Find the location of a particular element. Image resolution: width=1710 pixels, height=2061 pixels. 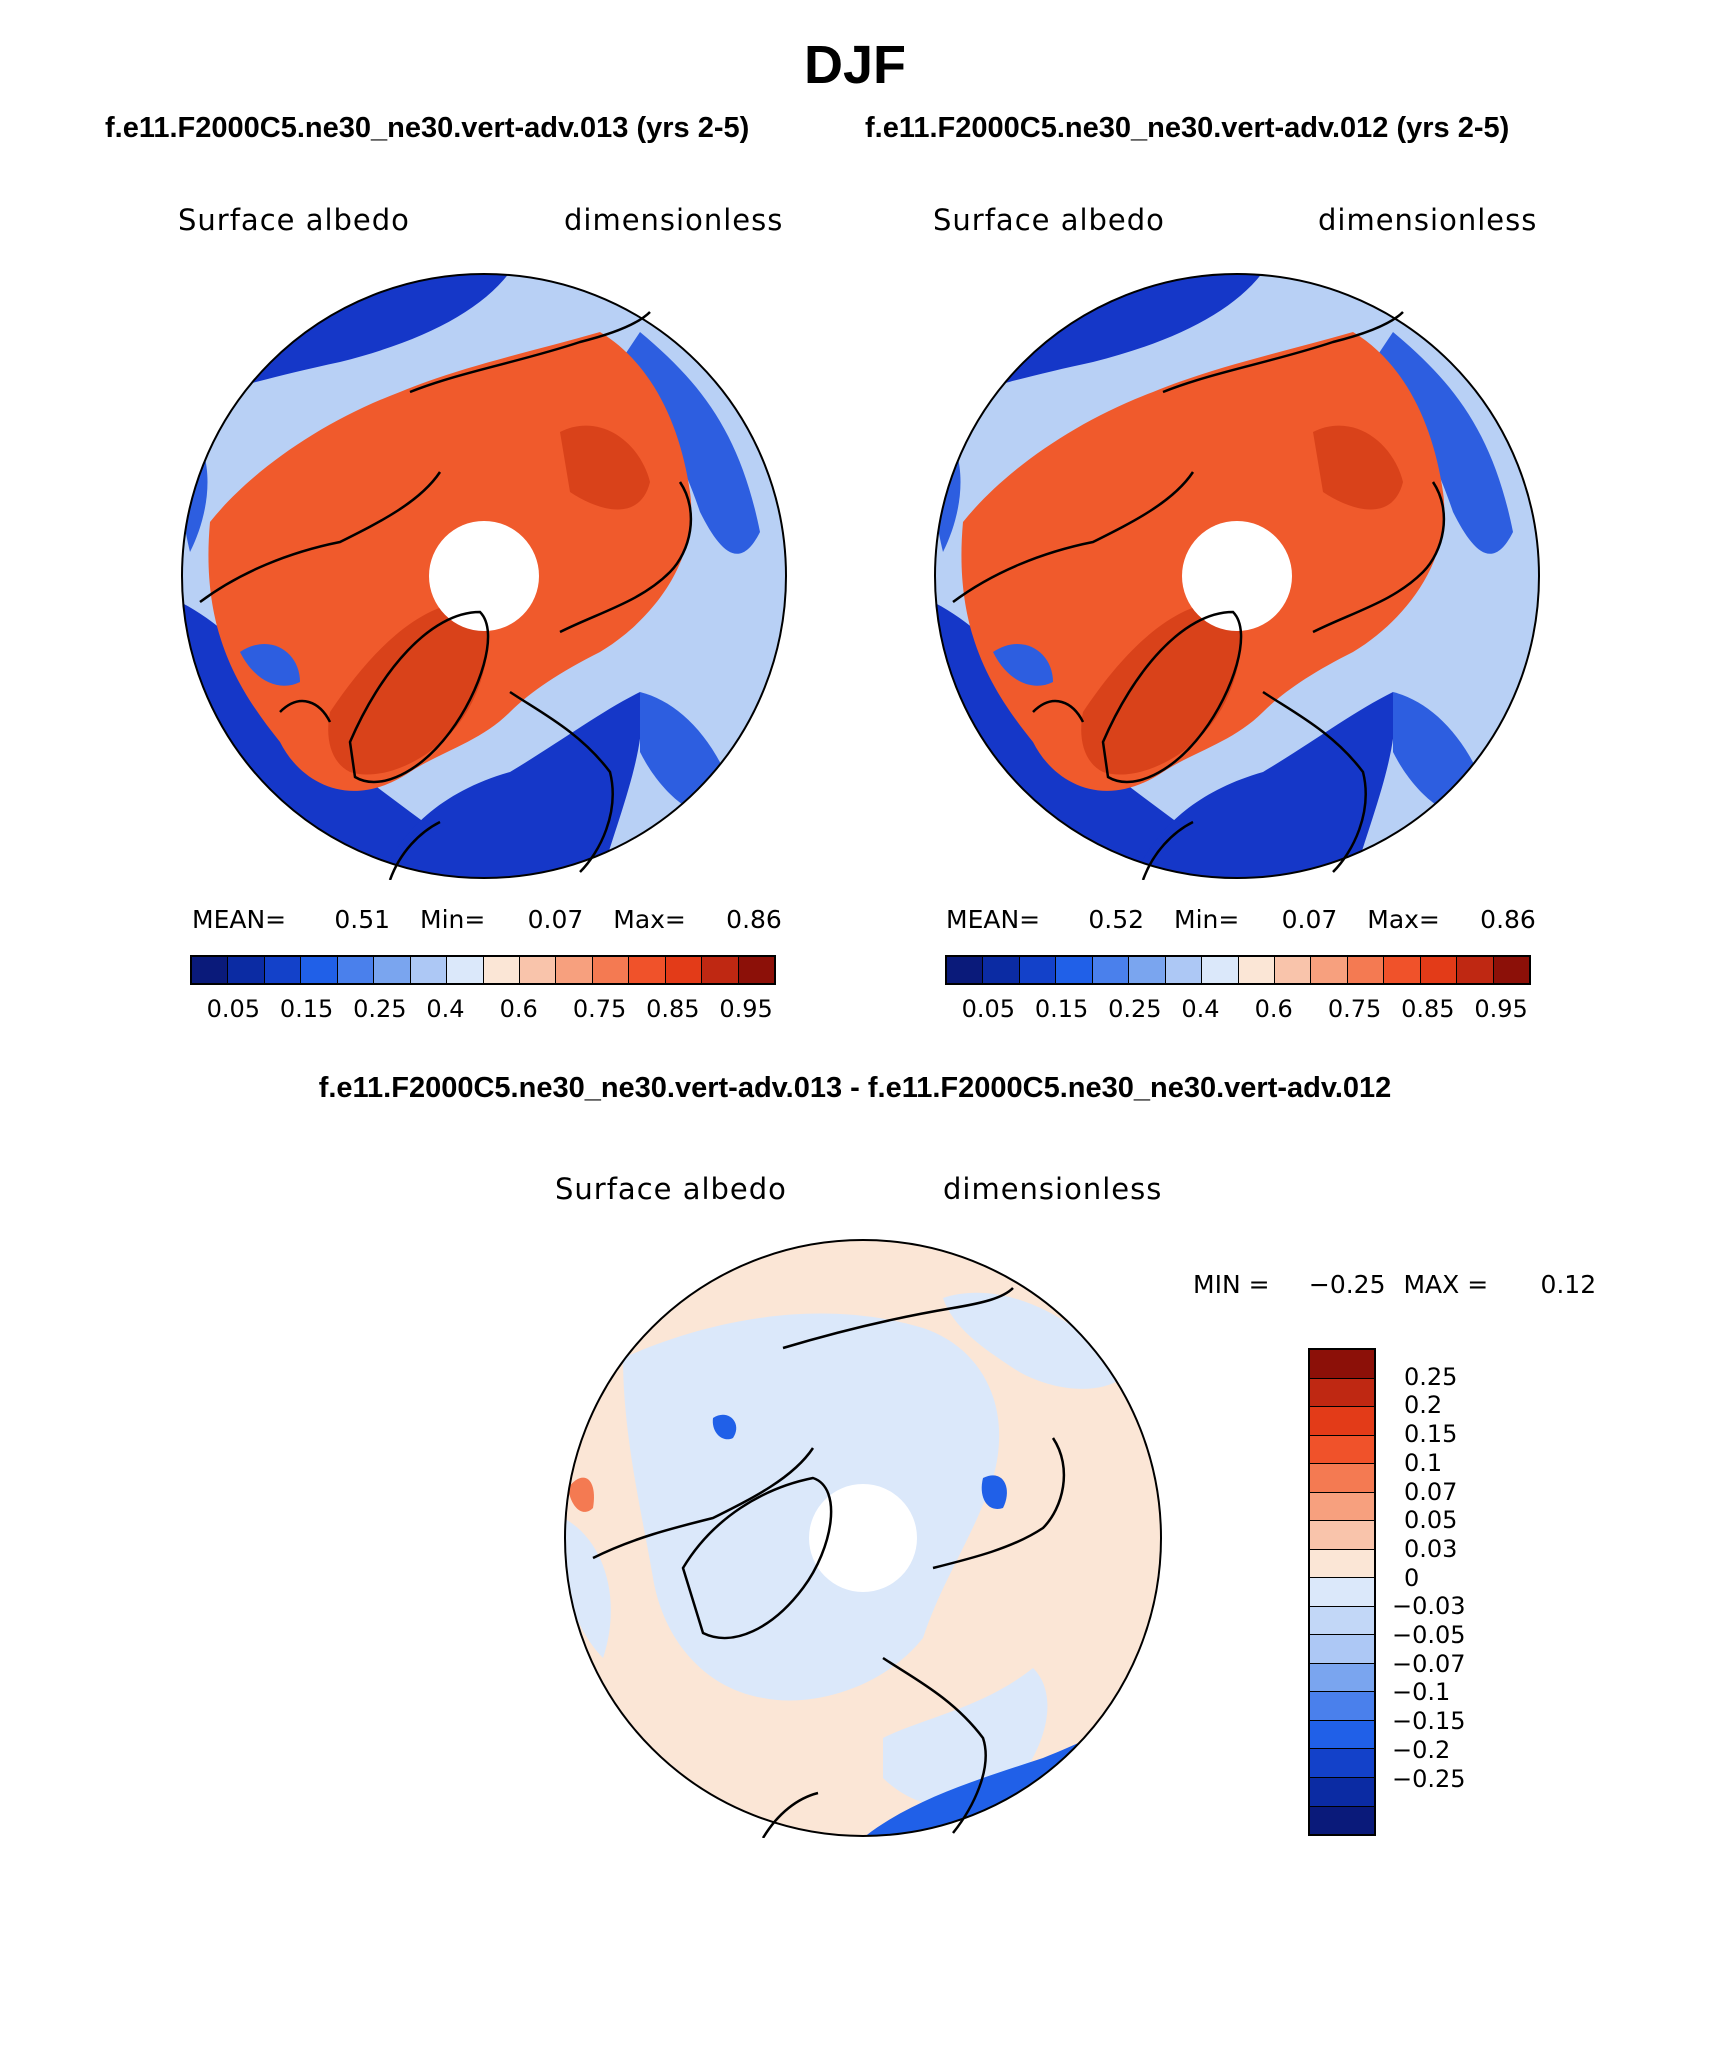

panel2-albedo-field is located at coordinates (1237, 576).